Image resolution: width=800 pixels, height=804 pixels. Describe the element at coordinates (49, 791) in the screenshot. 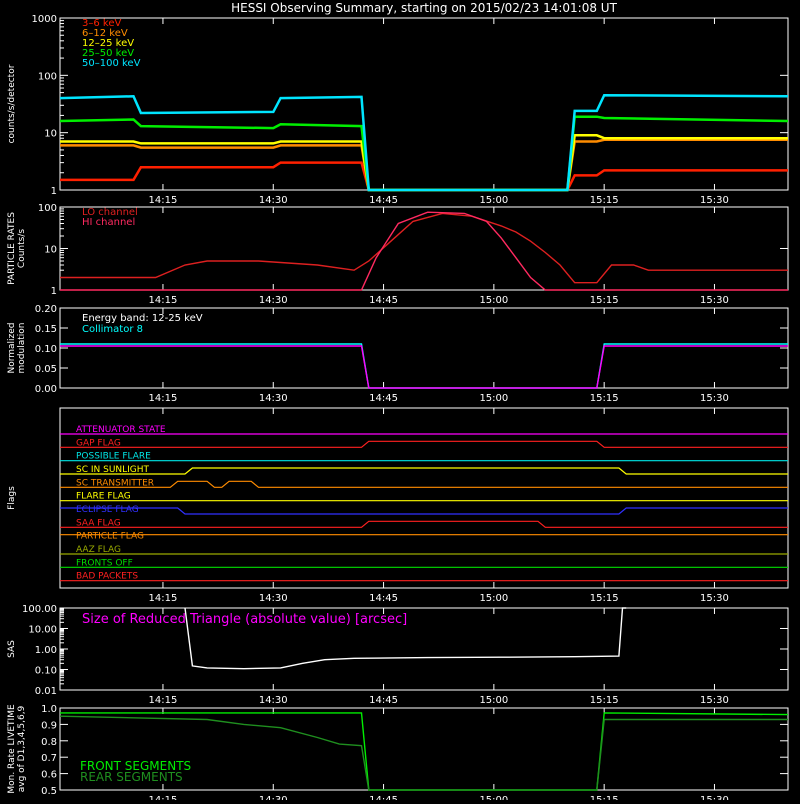

I see `livetime-ytick-label: 0.5` at that location.